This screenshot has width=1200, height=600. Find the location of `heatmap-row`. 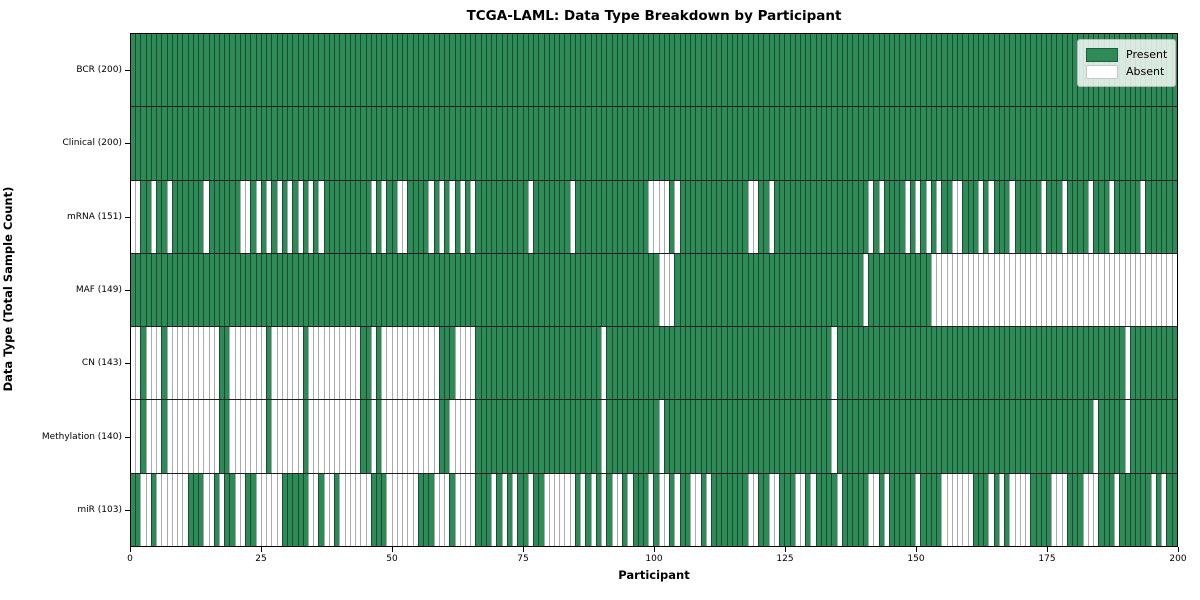

heatmap-row is located at coordinates (654, 143).